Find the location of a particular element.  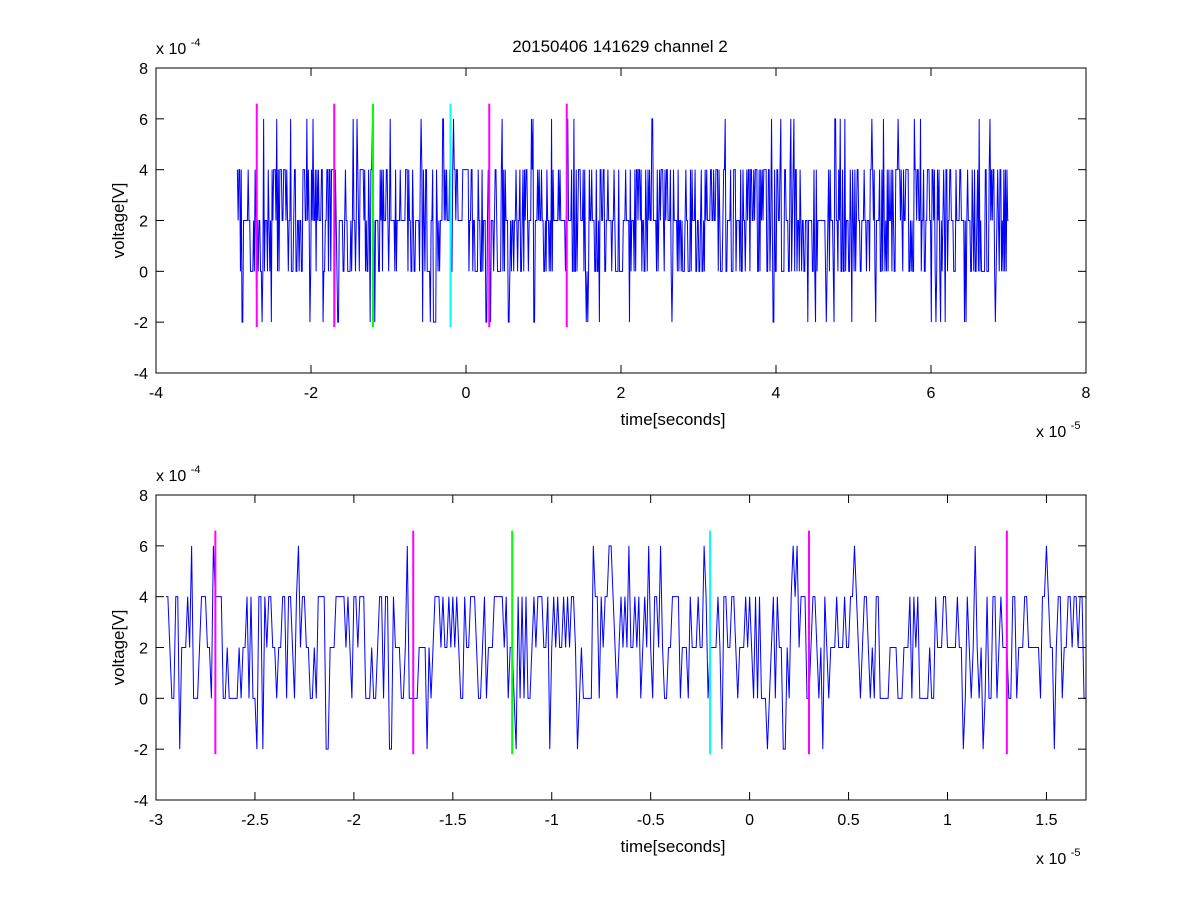

x-tick-label: -0.5 is located at coordinates (651, 820).